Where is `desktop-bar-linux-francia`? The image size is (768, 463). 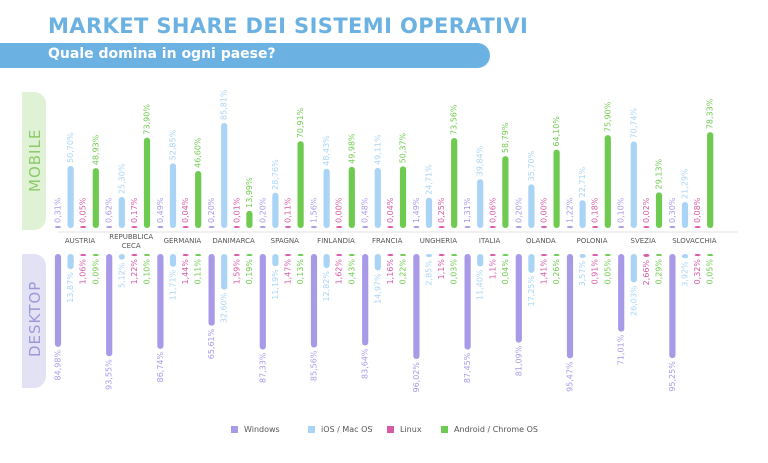 desktop-bar-linux-francia is located at coordinates (390, 255).